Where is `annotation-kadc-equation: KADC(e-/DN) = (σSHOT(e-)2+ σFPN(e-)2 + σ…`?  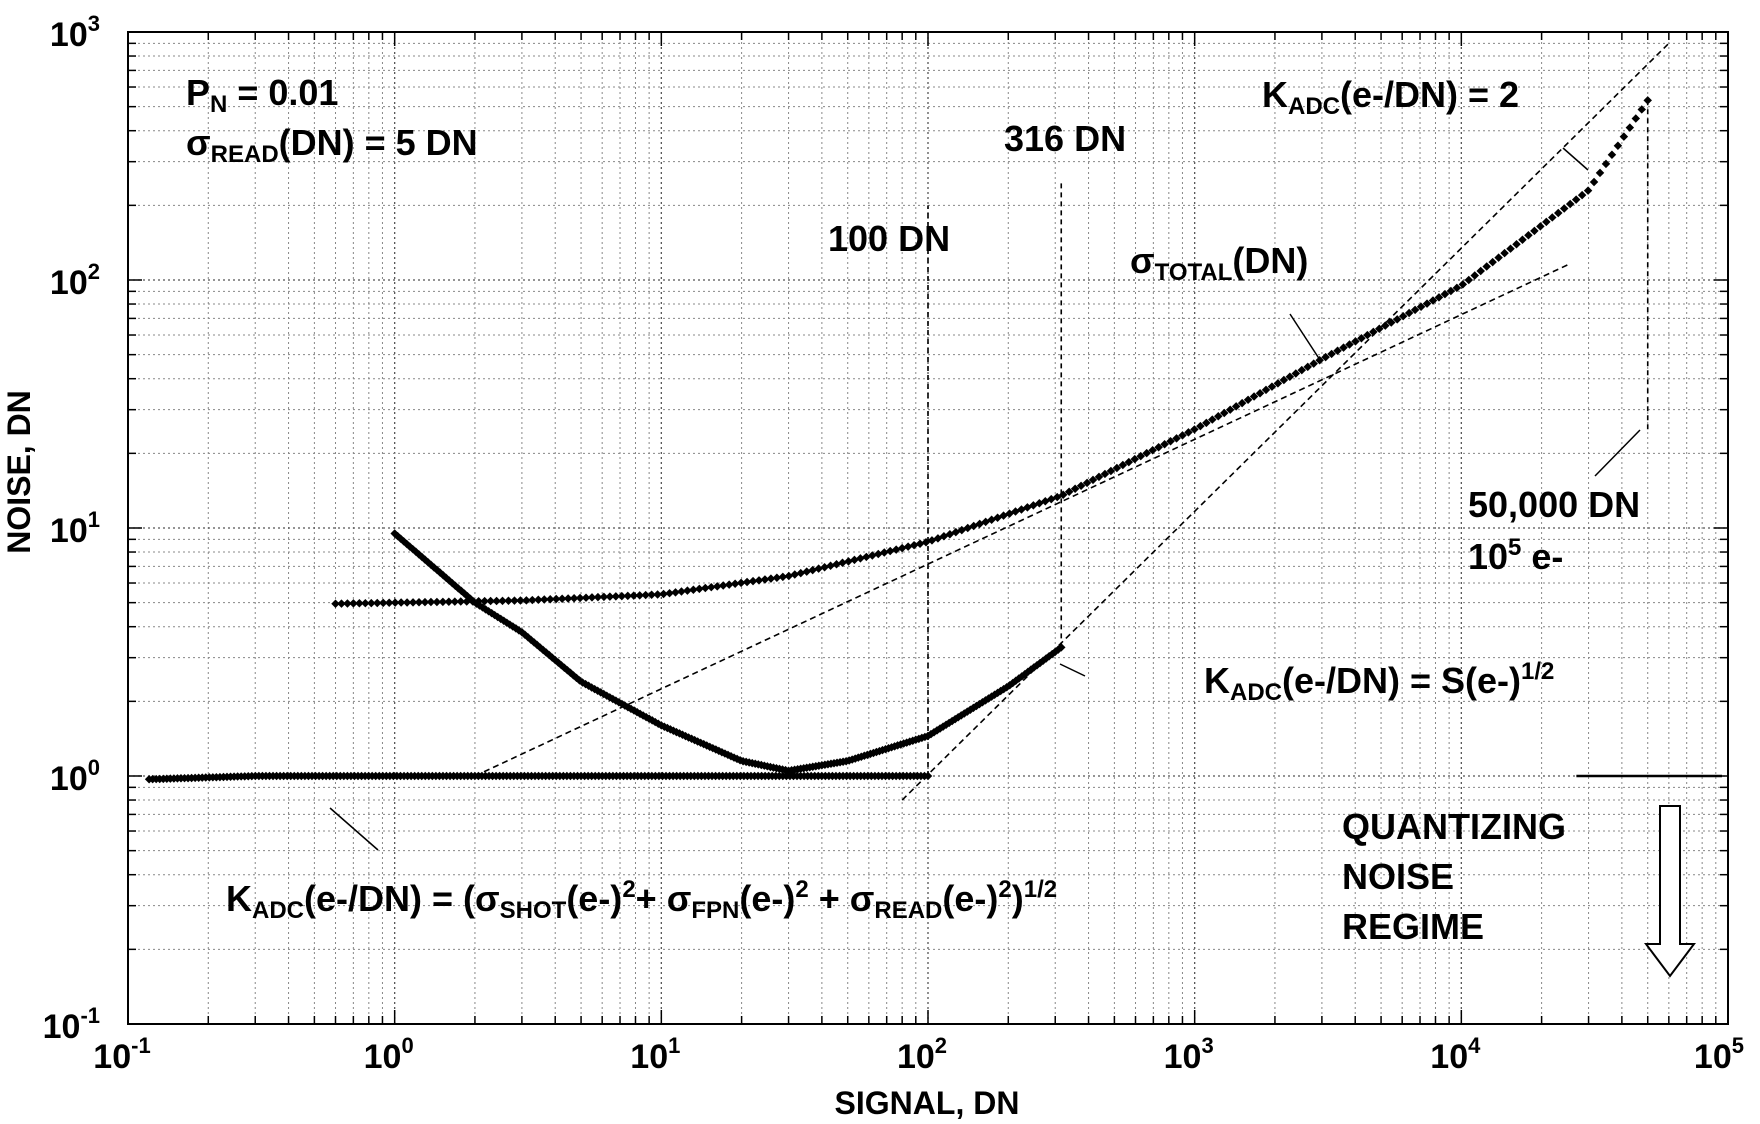
annotation-kadc-equation: KADC(e-/DN) = (σSHOT(e-)2+ σFPN(e-)2 + σ… is located at coordinates (642, 900).